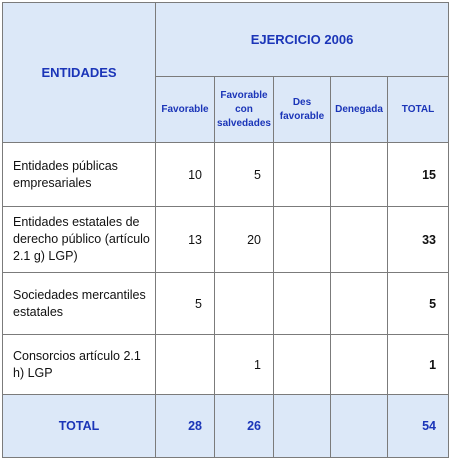 The height and width of the screenshot is (463, 450). Describe the element at coordinates (418, 109) in the screenshot. I see `header-total: TOTAL` at that location.